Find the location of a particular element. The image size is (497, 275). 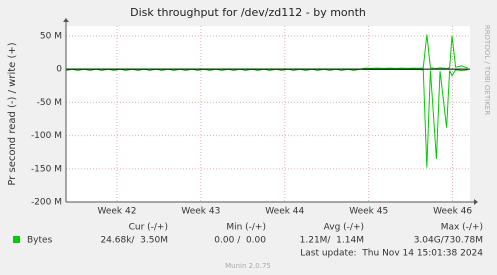

legend-value: 0.00 / 0.00 is located at coordinates (240, 241).